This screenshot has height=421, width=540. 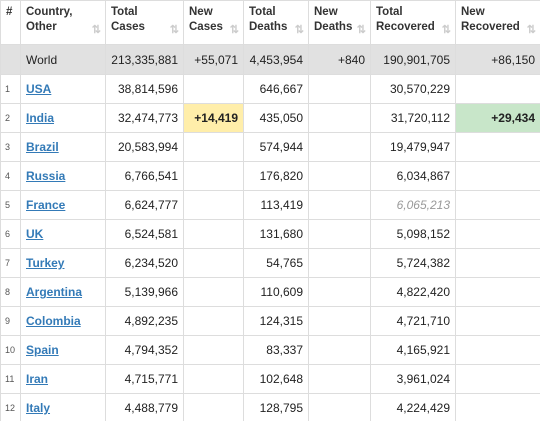 What do you see at coordinates (413, 379) in the screenshot?
I see `total-recovered-cell: 3,961,024` at bounding box center [413, 379].